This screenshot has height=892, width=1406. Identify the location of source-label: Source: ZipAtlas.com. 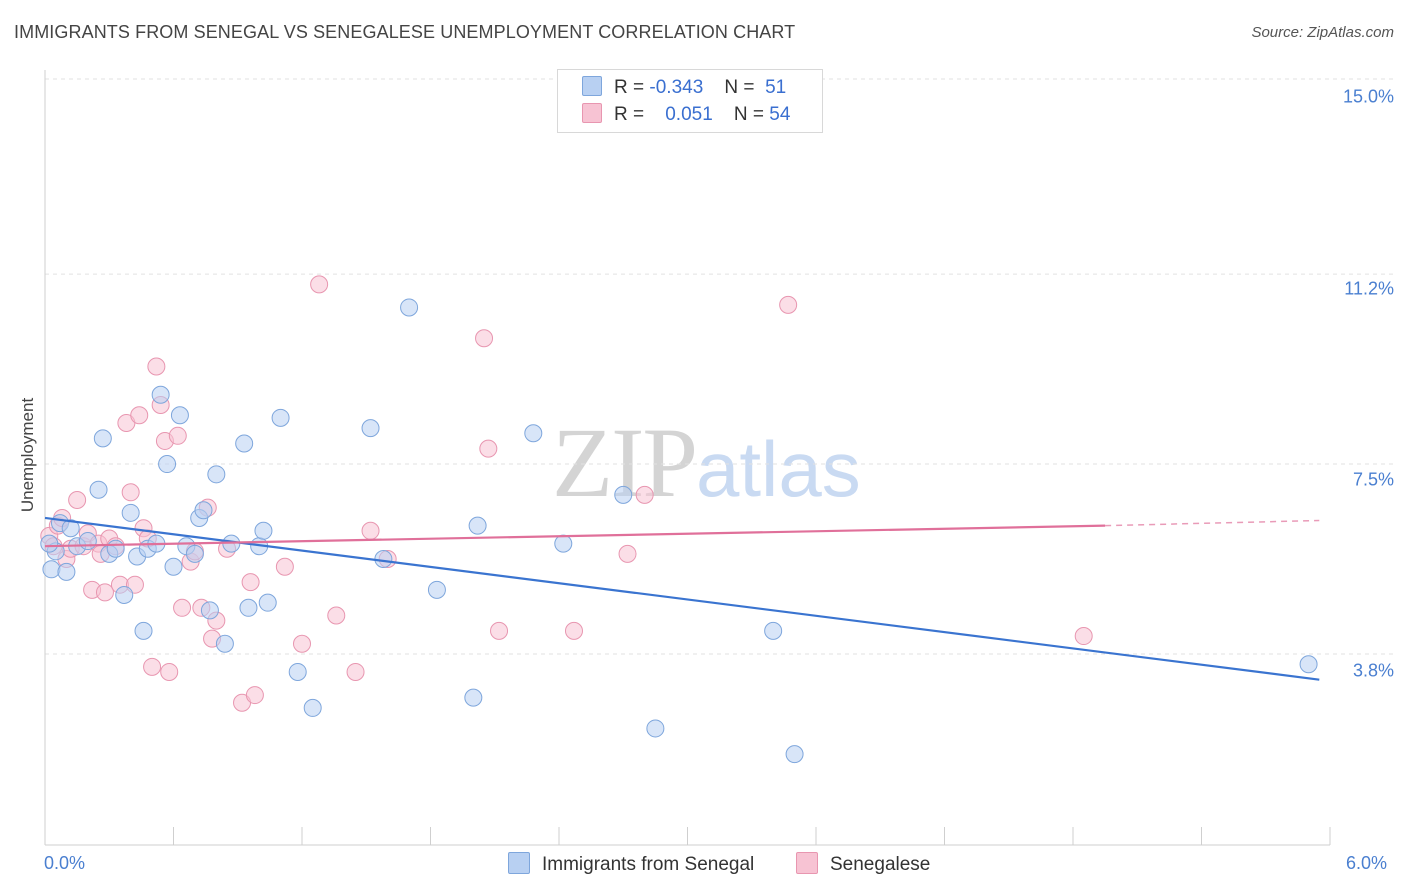
(1322, 32).